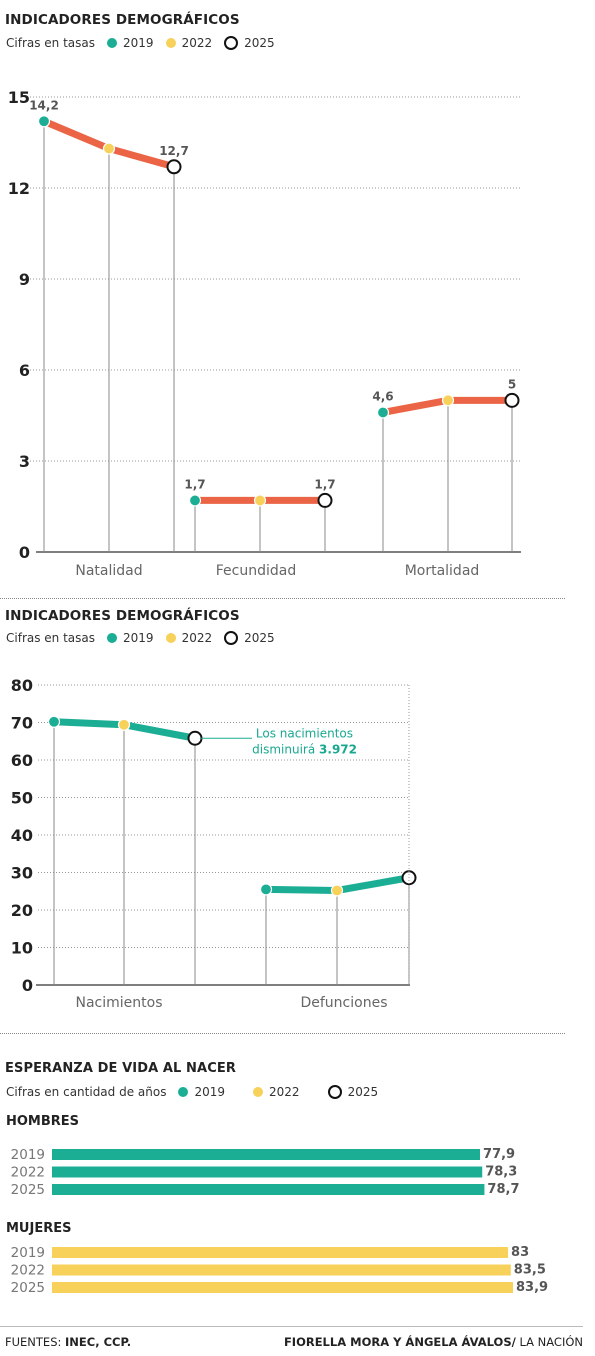 This screenshot has width=595, height=1356. What do you see at coordinates (98, 1342) in the screenshot?
I see `sources-value: INEC, CCP.` at bounding box center [98, 1342].